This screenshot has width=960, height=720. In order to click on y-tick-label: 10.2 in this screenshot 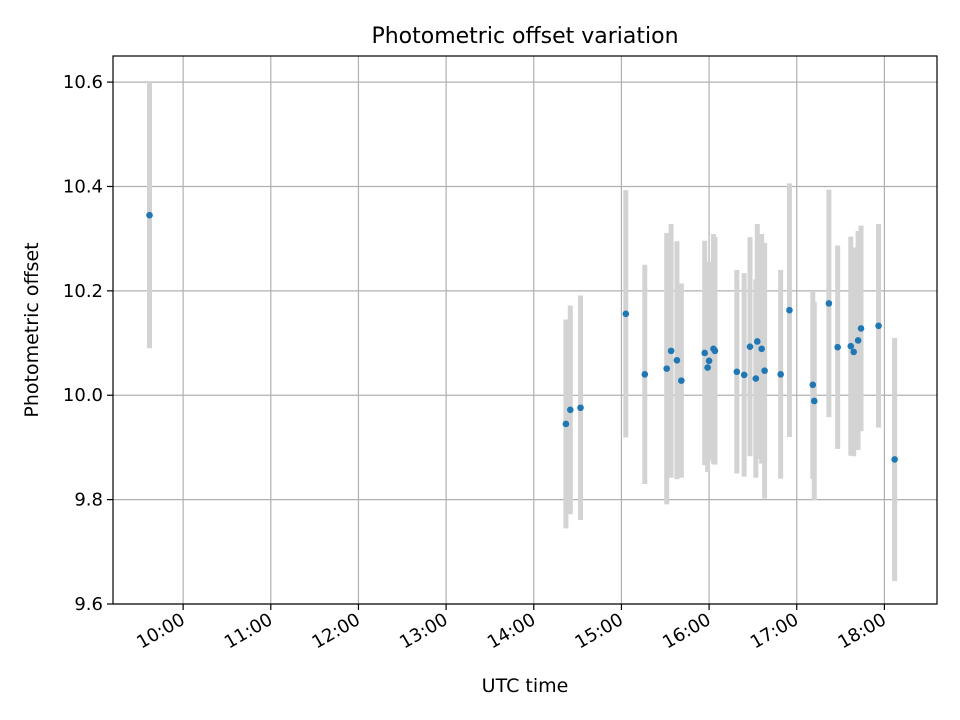, I will do `click(83, 291)`.